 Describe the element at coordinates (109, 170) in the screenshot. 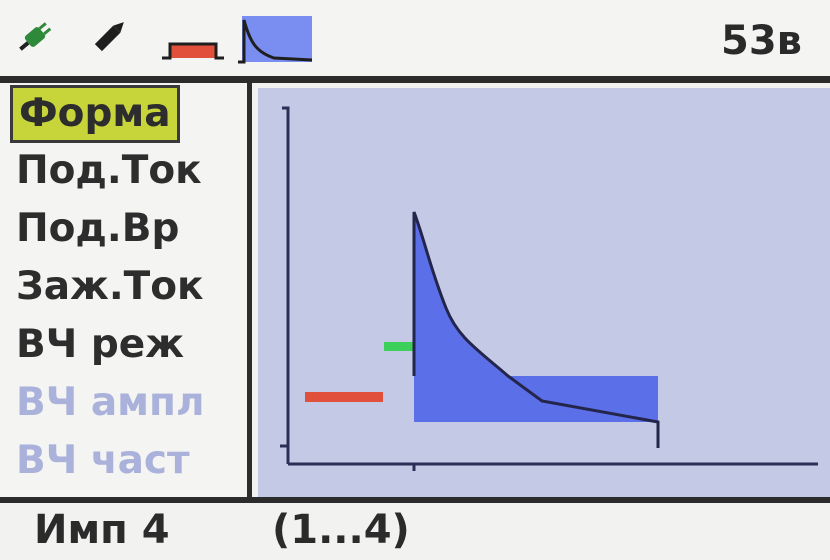

I see `menu-item-pod-tok: Под.Ток` at that location.